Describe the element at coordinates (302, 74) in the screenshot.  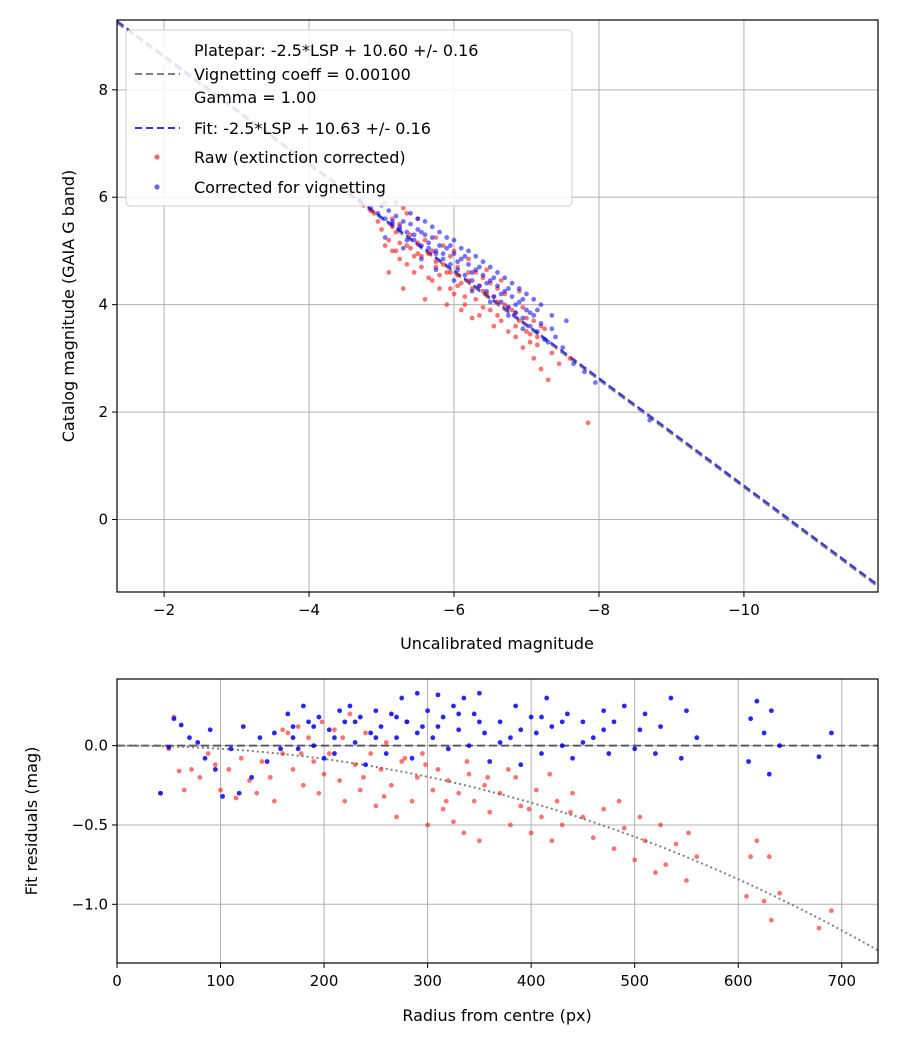
I see `legend-label-vignetting: Vignetting coeff = 0.00100` at that location.